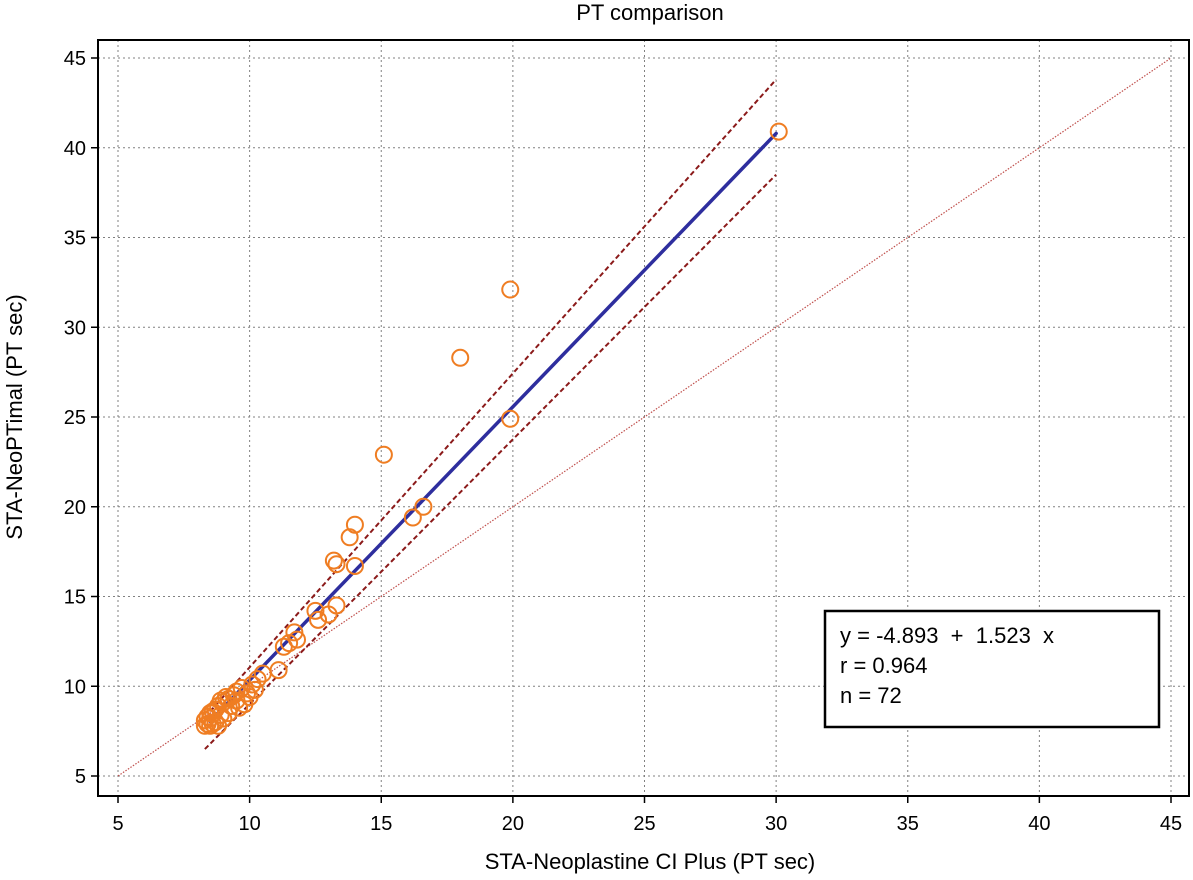 The height and width of the screenshot is (880, 1193). Describe the element at coordinates (650, 861) in the screenshot. I see `x-axis-title: STA-Neoplastine CI Plus (PT sec)` at that location.